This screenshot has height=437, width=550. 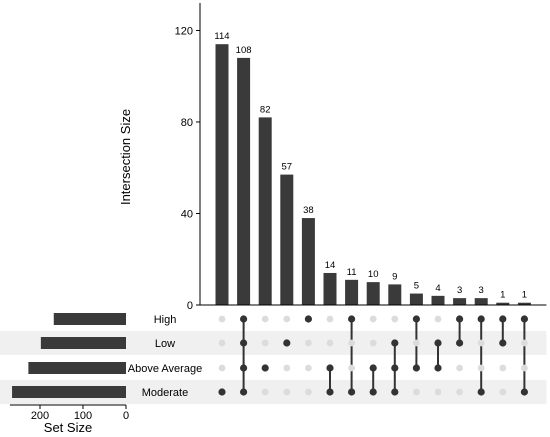 I want to click on set-label: High, so click(x=165, y=320).